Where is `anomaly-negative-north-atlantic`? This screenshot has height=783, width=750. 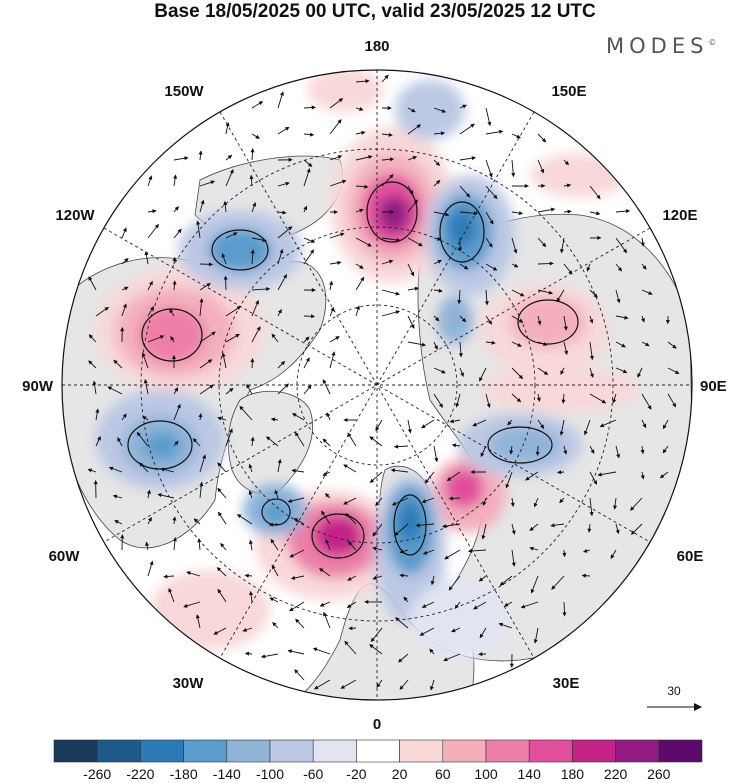 anomaly-negative-north-atlantic is located at coordinates (275, 510).